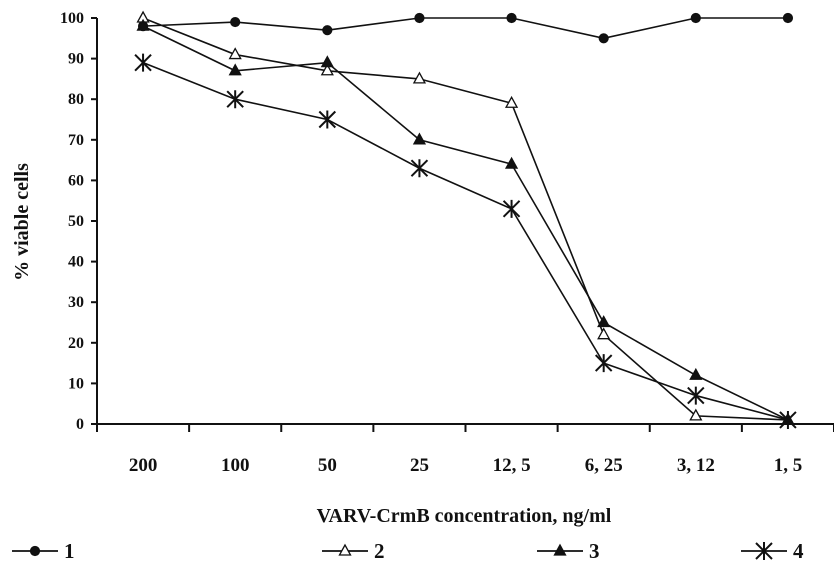 Image resolution: width=834 pixels, height=568 pixels. Describe the element at coordinates (143, 465) in the screenshot. I see `x-tick-label: 200` at that location.